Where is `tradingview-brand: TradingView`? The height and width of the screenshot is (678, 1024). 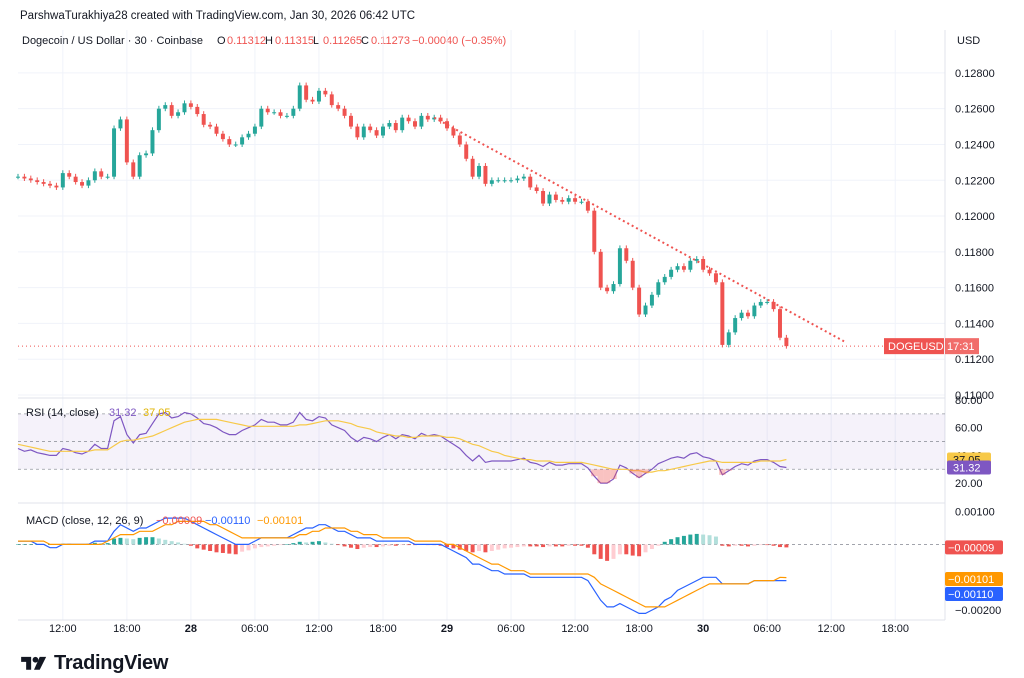
tradingview-brand: TradingView is located at coordinates (94, 663).